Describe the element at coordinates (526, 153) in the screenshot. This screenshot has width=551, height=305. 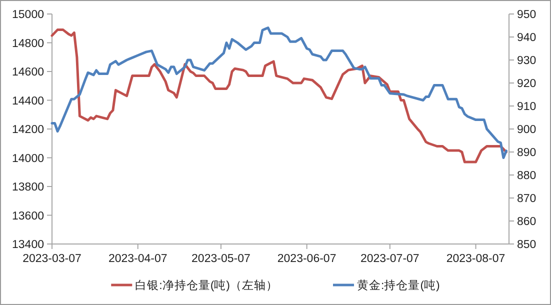
I see `y2-tick-label: 890` at that location.